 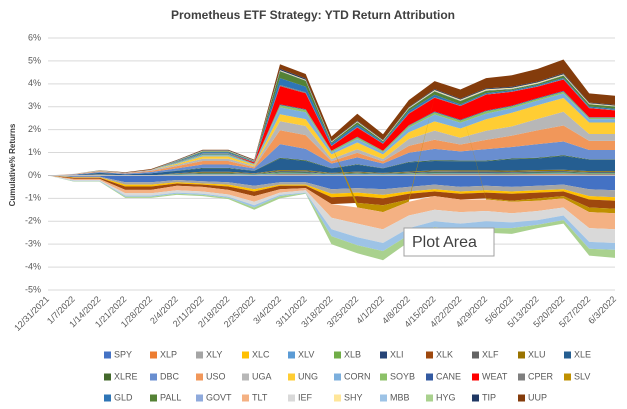 I want to click on y-tick-label: -1%, so click(x=33, y=198).